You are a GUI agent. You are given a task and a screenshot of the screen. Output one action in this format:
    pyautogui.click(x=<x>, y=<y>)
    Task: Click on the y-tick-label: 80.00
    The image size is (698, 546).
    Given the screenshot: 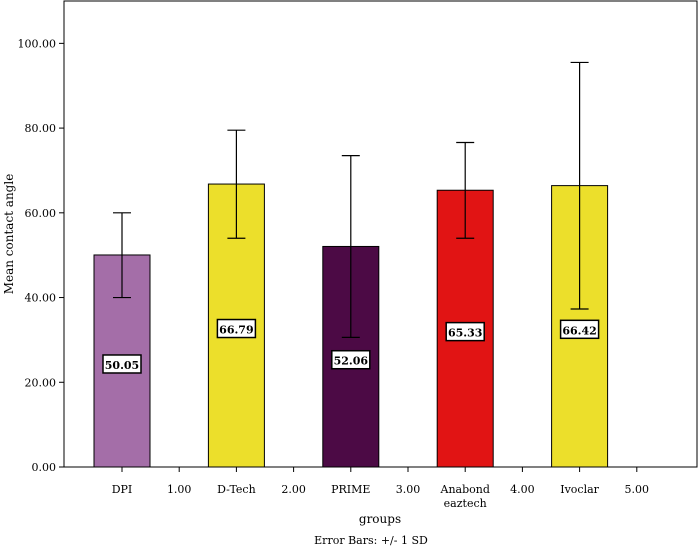 What is the action you would take?
    pyautogui.click(x=41, y=128)
    